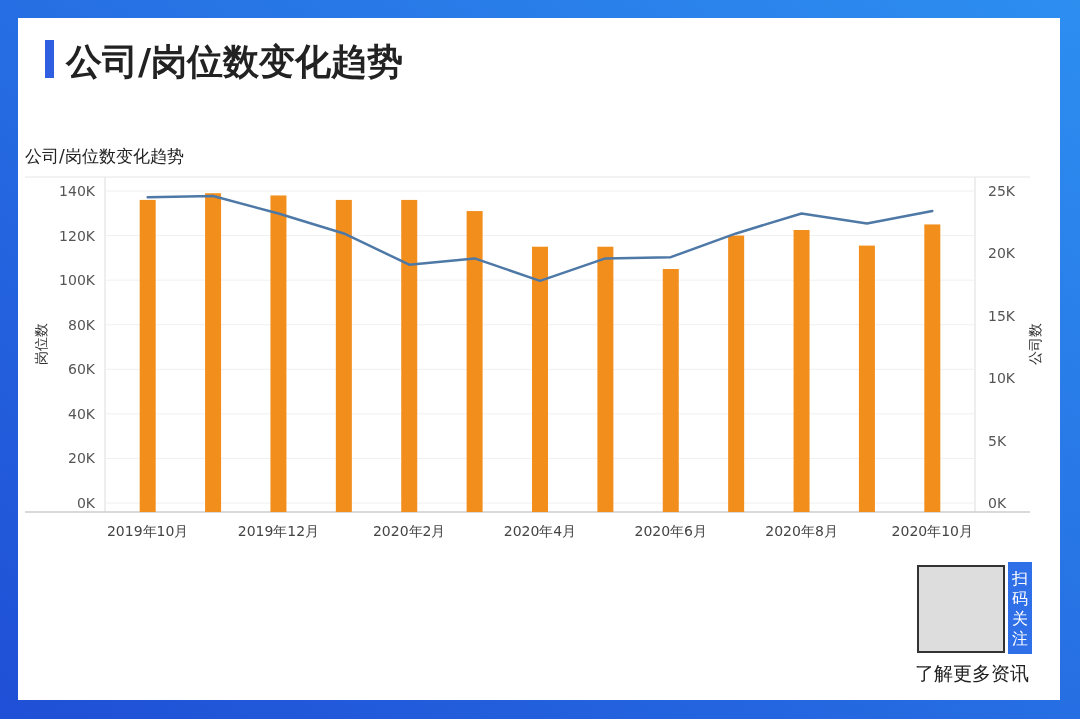  What do you see at coordinates (104, 156) in the screenshot?
I see `chart-subtitle: 公司/岗位数变化趋势` at bounding box center [104, 156].